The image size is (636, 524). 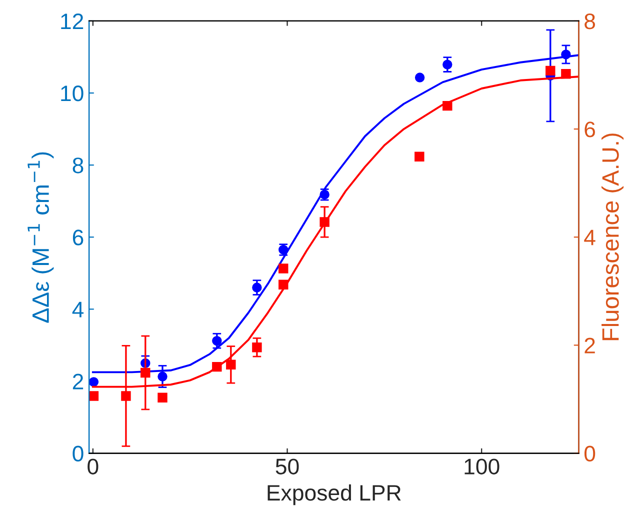 What do you see at coordinates (613, 237) in the screenshot?
I see `y2-axis-title: Fluorescence (A.U.)` at bounding box center [613, 237].